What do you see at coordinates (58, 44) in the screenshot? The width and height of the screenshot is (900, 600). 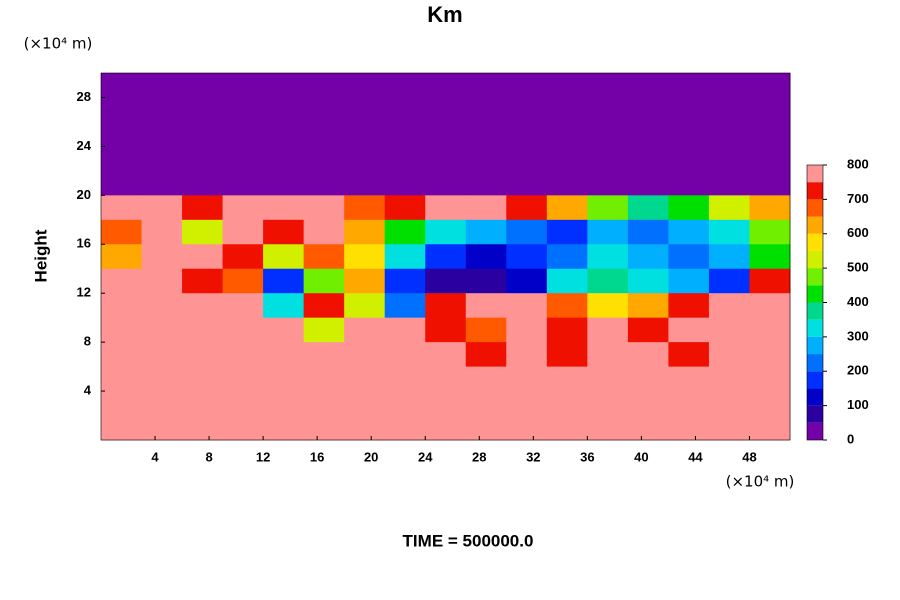 I see `y-unit: (×10⁴ m)` at bounding box center [58, 44].